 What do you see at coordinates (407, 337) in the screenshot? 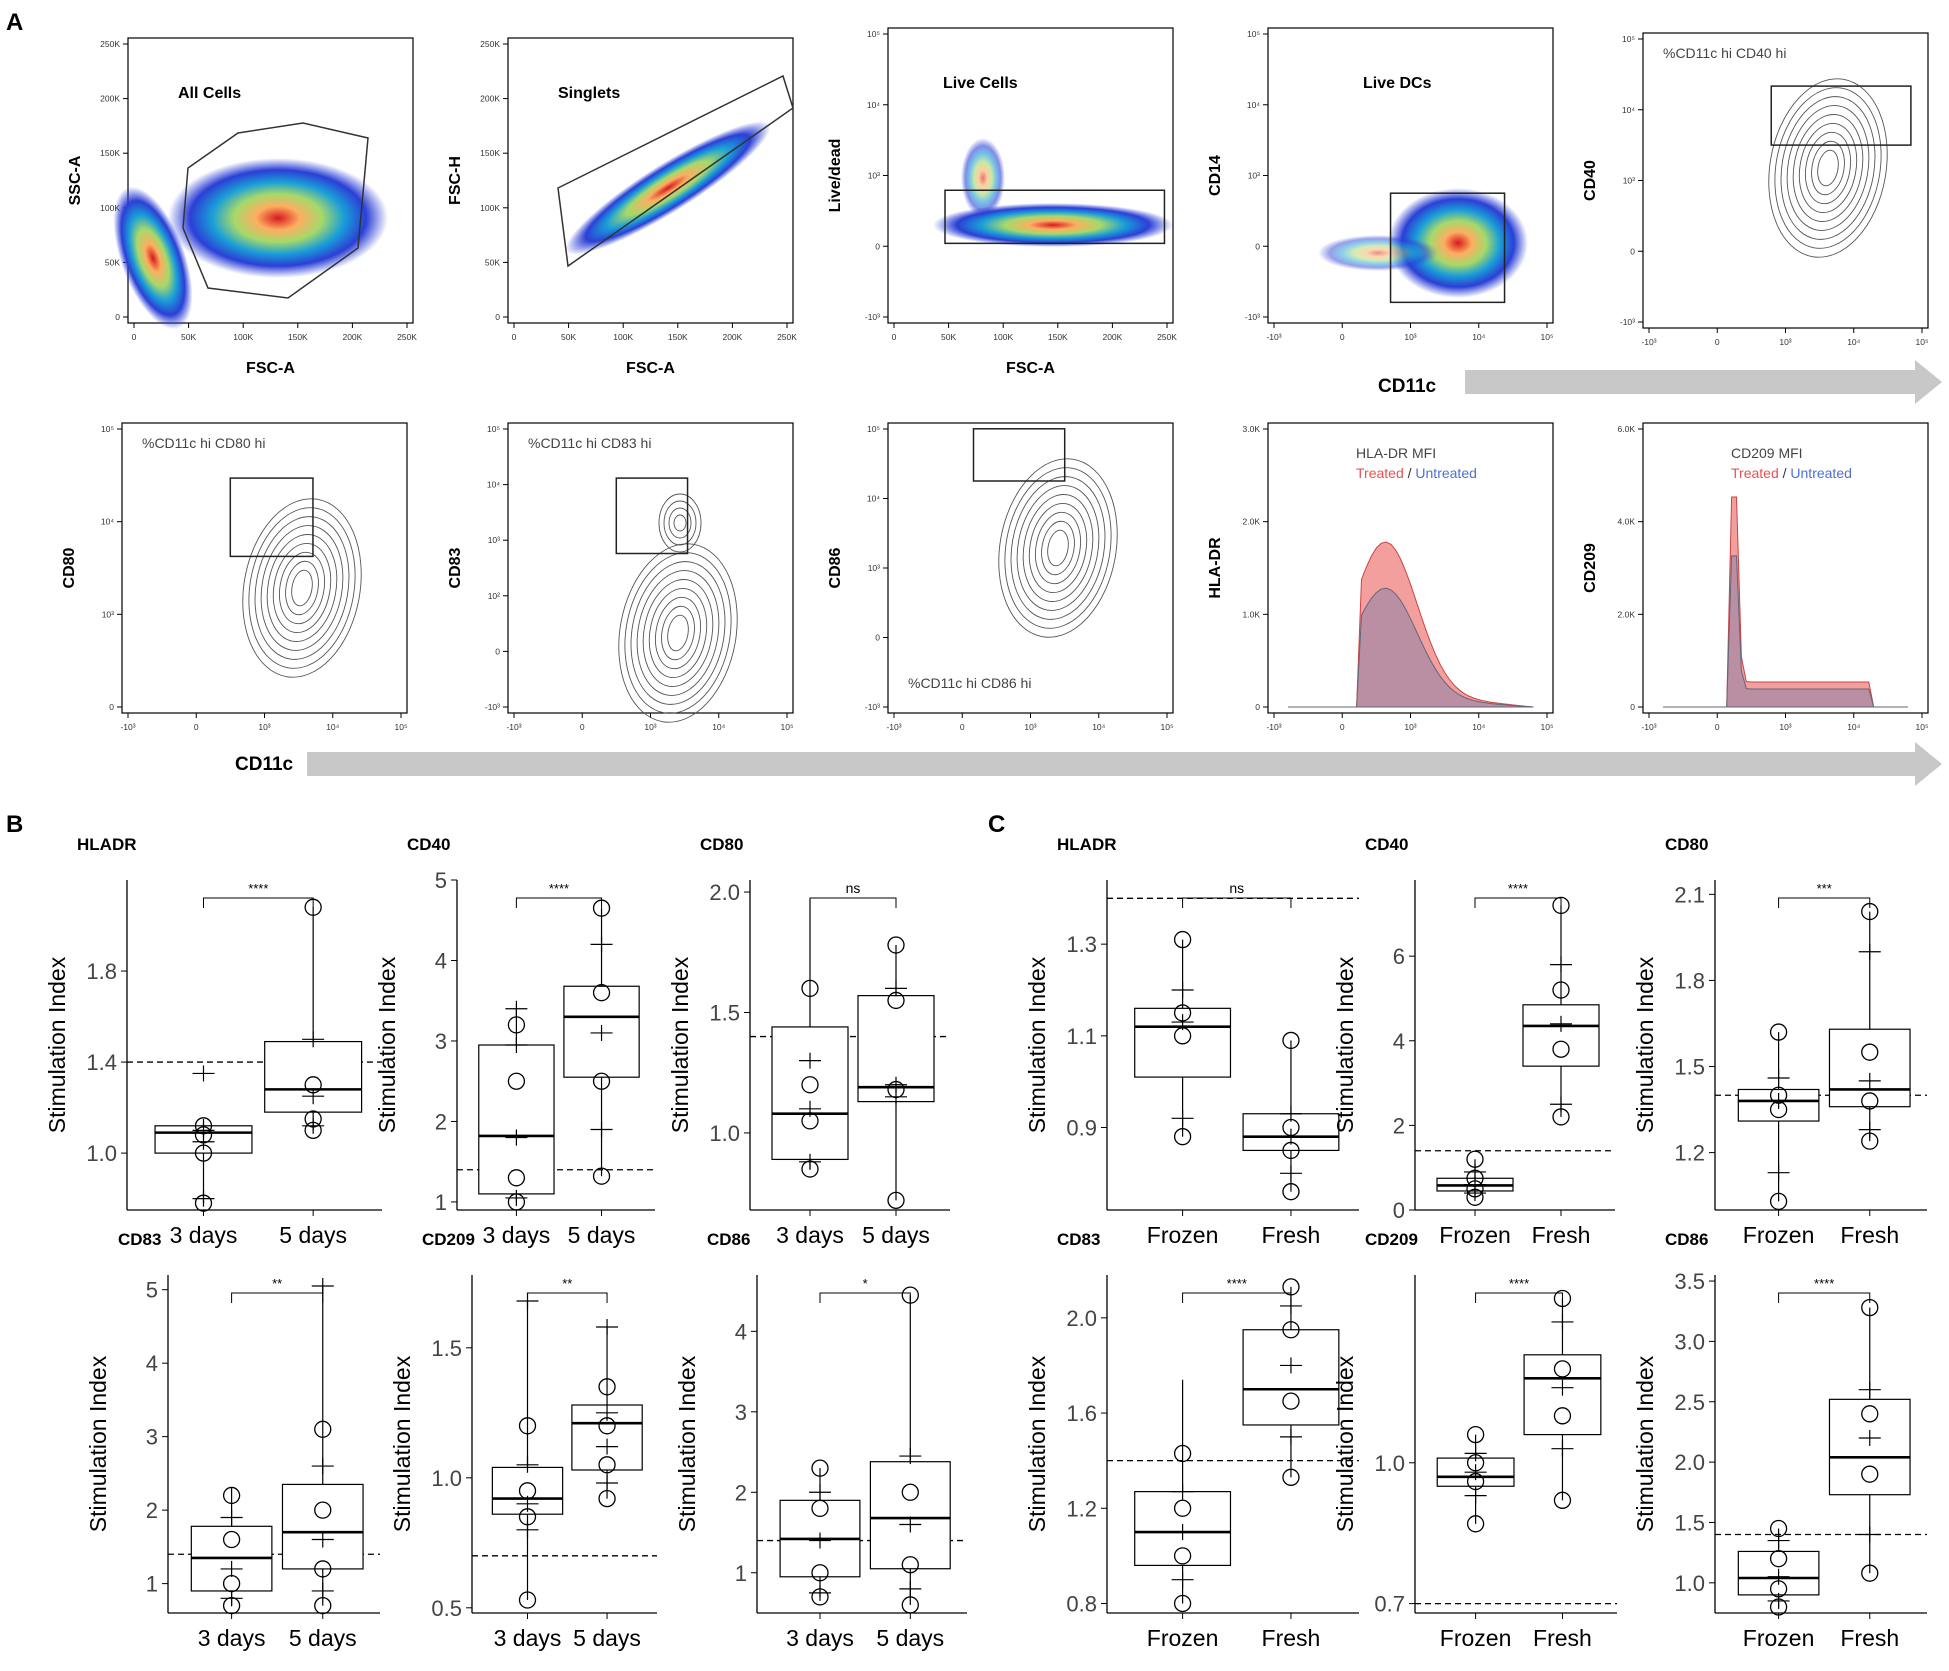
I see `x-tick-label: 250K` at bounding box center [407, 337].